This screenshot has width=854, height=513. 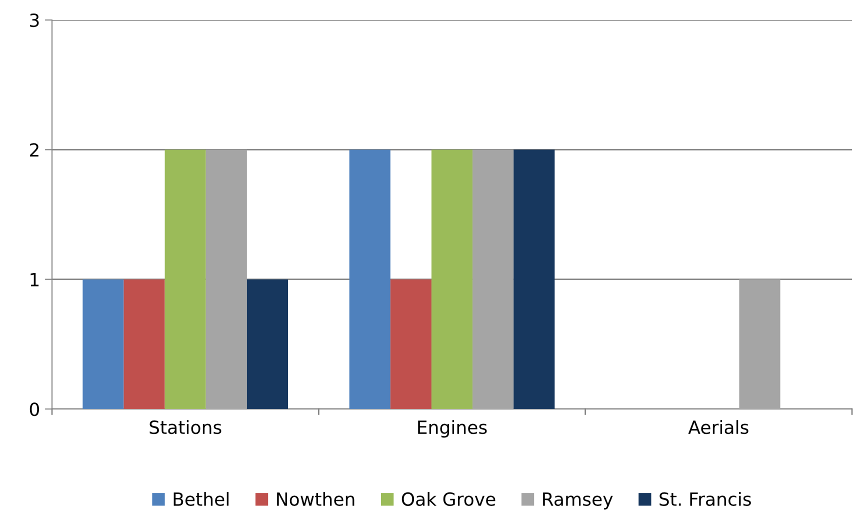 I want to click on y-tick-label: 2, so click(x=34, y=150).